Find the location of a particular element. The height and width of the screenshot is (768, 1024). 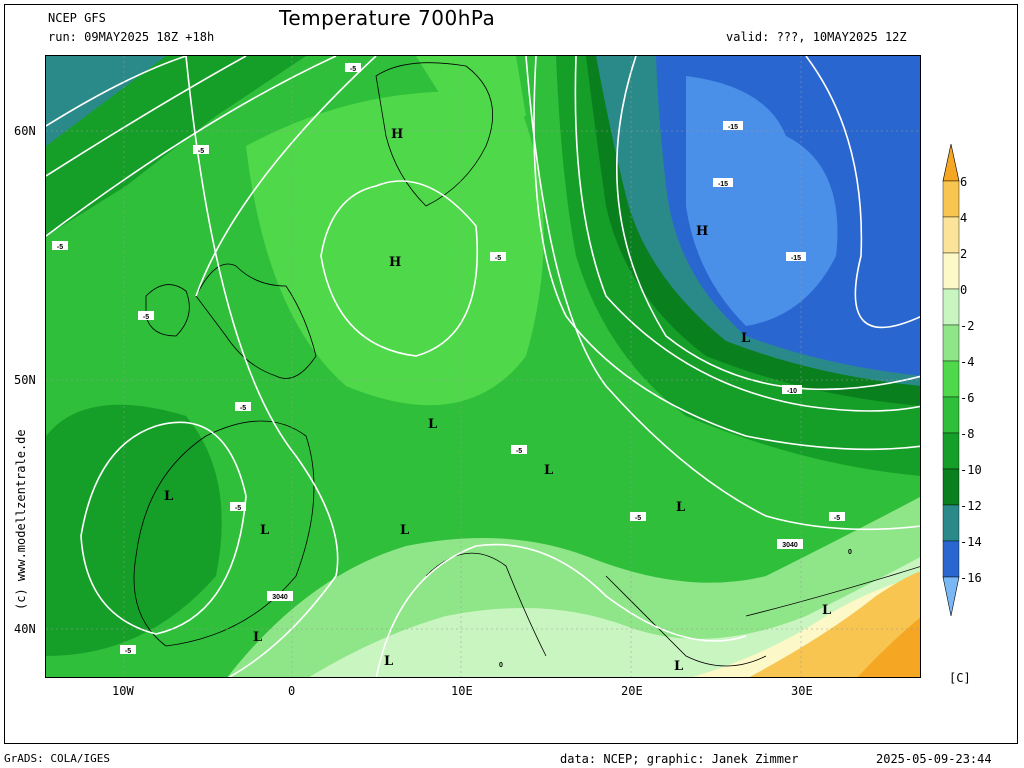

ireland is located at coordinates (167, 310).